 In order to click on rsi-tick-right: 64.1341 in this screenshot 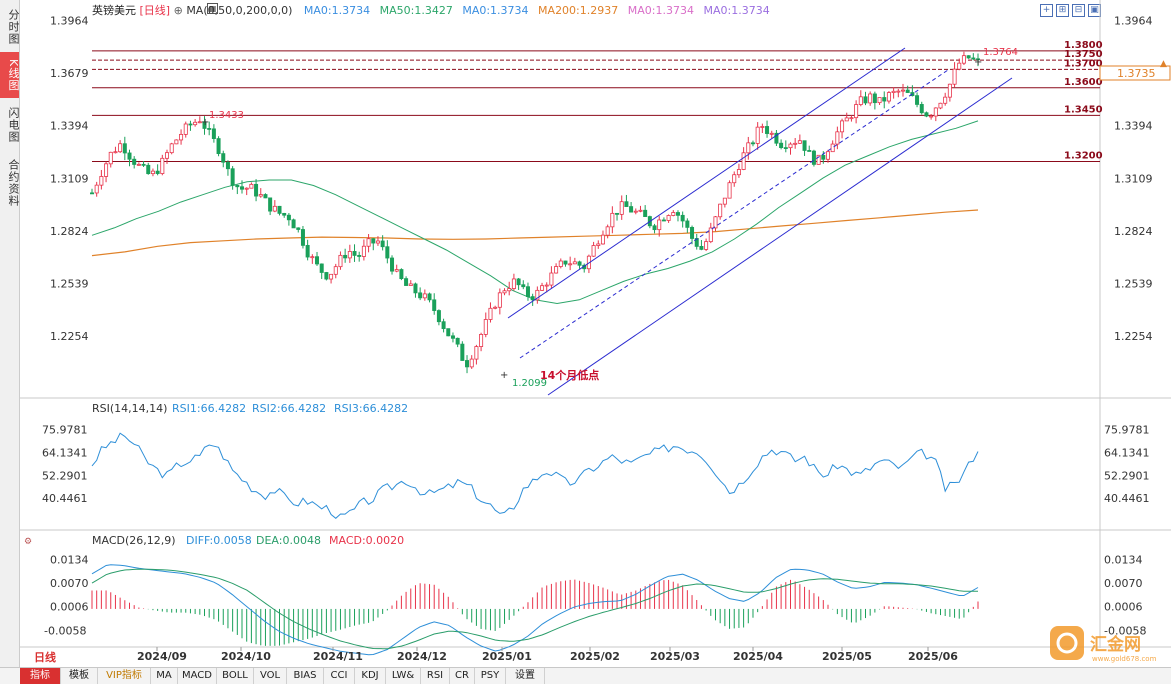, I will do `click(1127, 452)`.